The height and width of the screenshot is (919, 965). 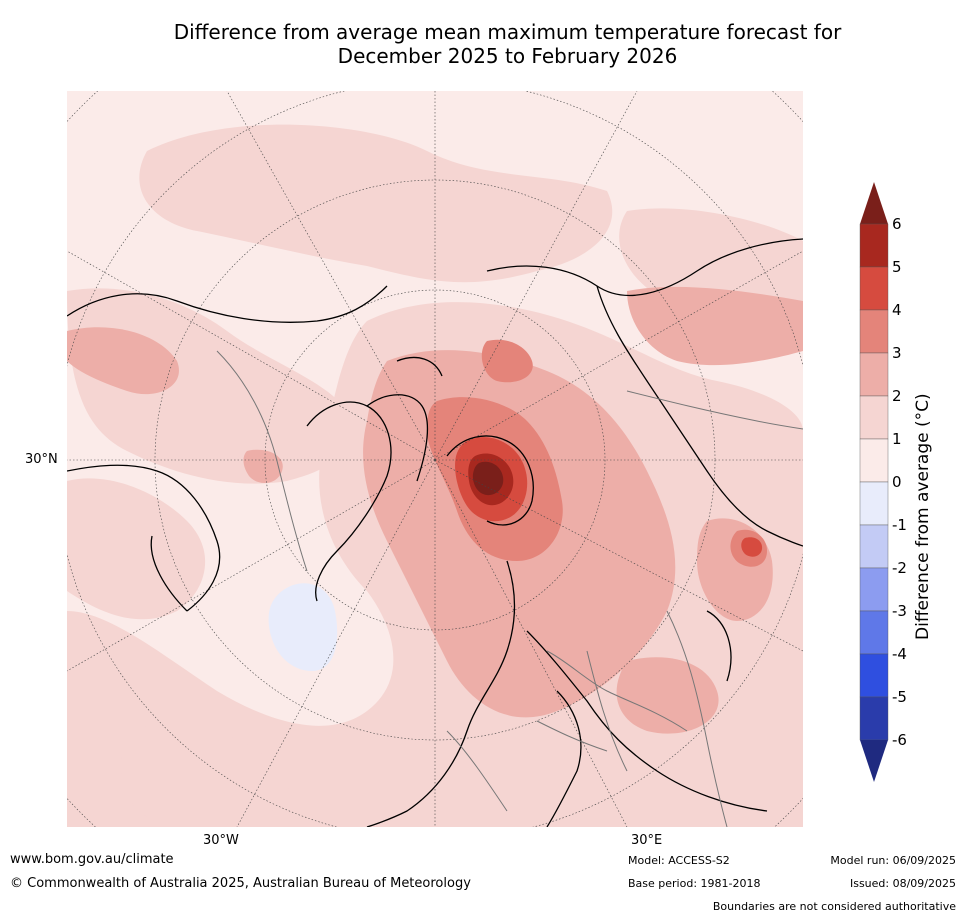 I want to click on colorbar-tick-label: -1, so click(x=899, y=525).